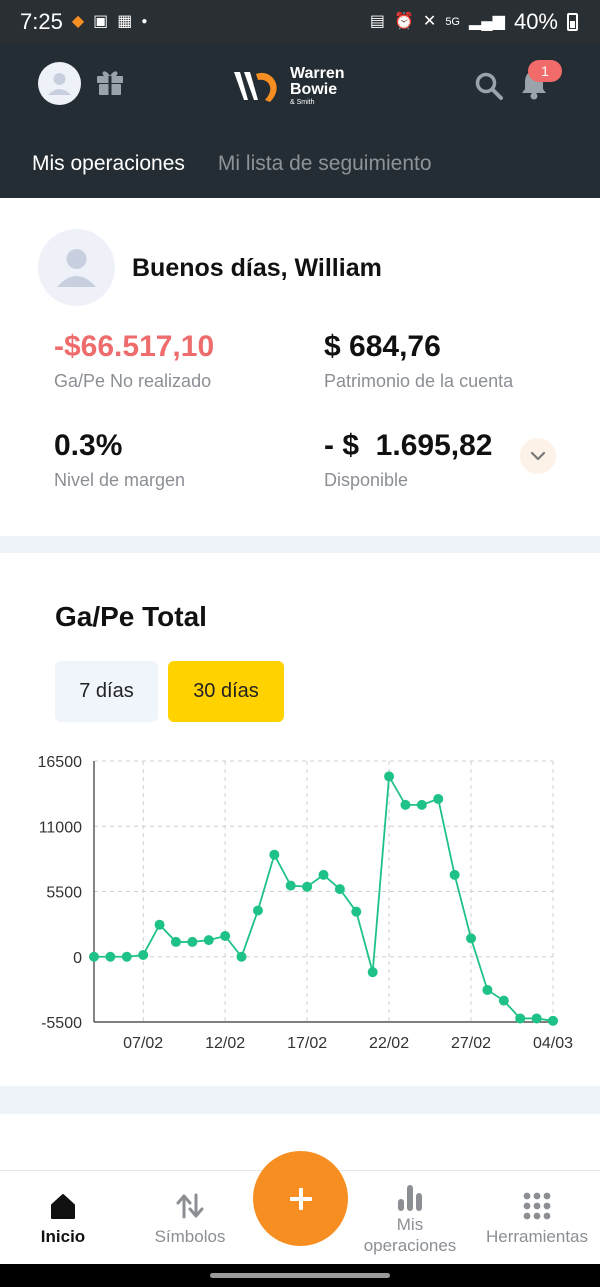 The width and height of the screenshot is (600, 1287). What do you see at coordinates (377, 21) in the screenshot?
I see `sim-icon: ▤` at bounding box center [377, 21].